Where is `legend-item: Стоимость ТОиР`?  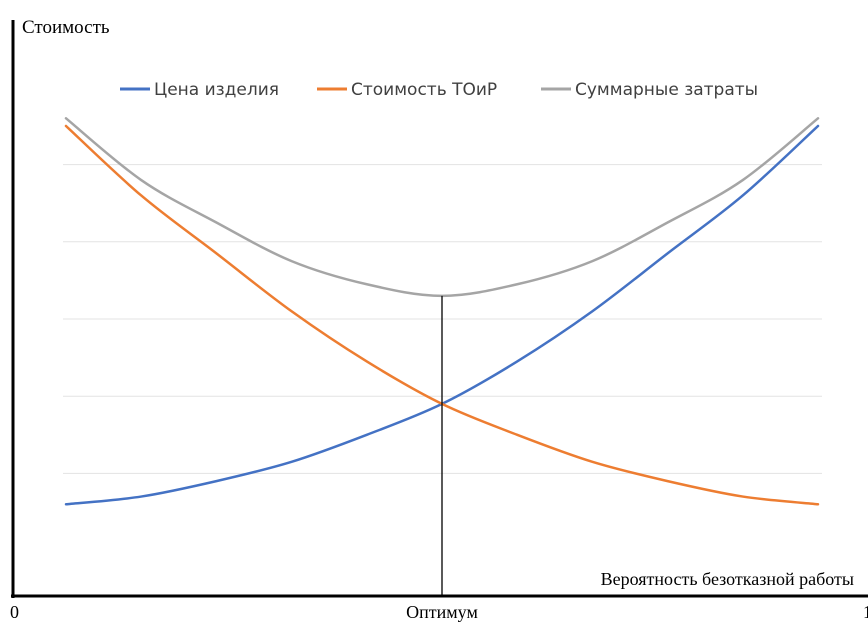 legend-item: Стоимость ТОиР is located at coordinates (407, 90).